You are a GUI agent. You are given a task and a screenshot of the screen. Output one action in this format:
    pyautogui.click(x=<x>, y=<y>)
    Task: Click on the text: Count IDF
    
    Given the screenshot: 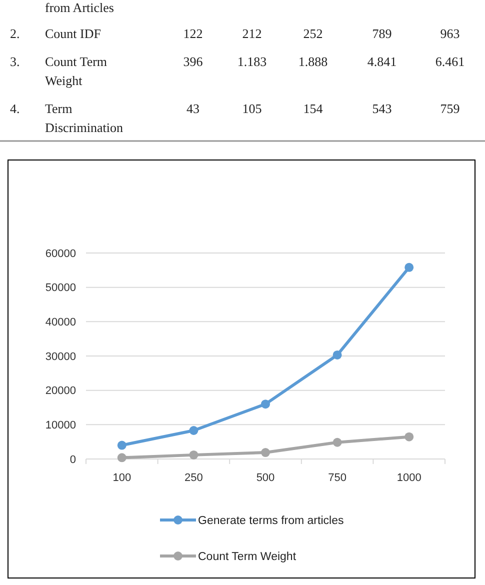 What is the action you would take?
    pyautogui.click(x=73, y=33)
    